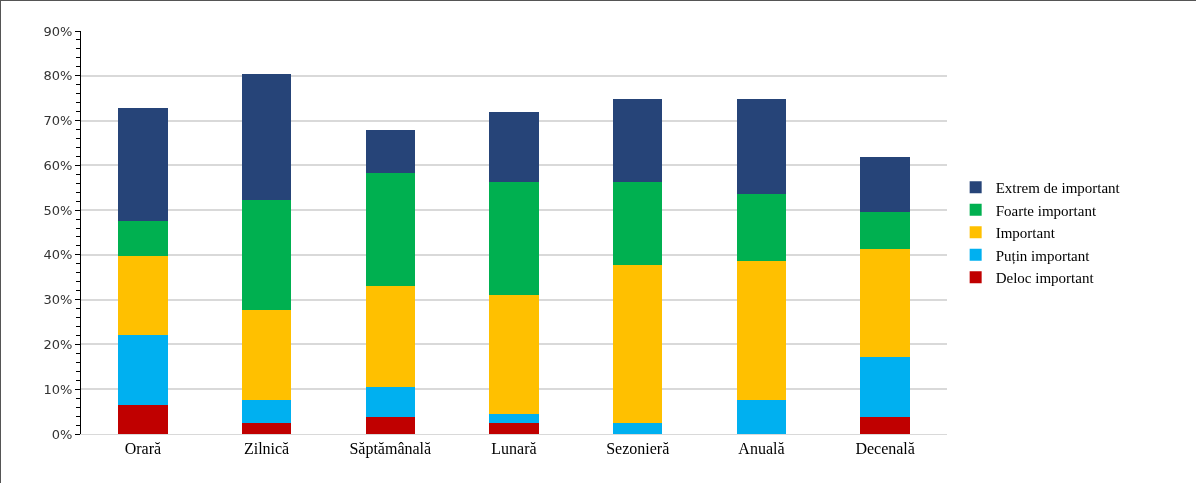  Describe the element at coordinates (62, 434) in the screenshot. I see `y-tick-label: 0%` at that location.